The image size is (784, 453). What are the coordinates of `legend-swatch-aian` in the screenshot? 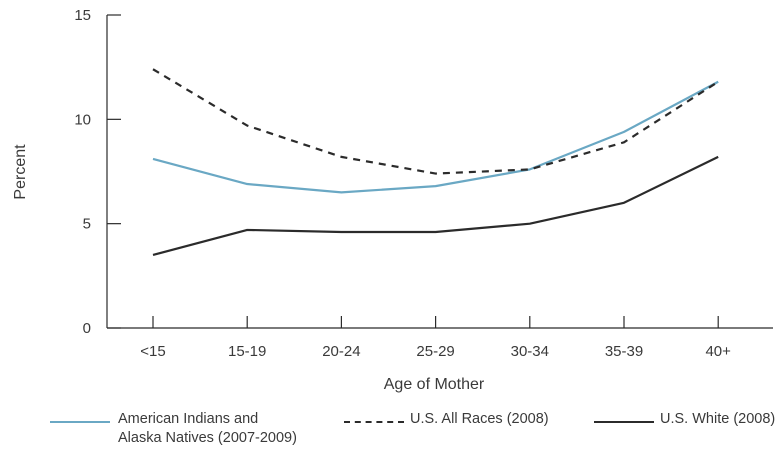 It's located at (80, 422).